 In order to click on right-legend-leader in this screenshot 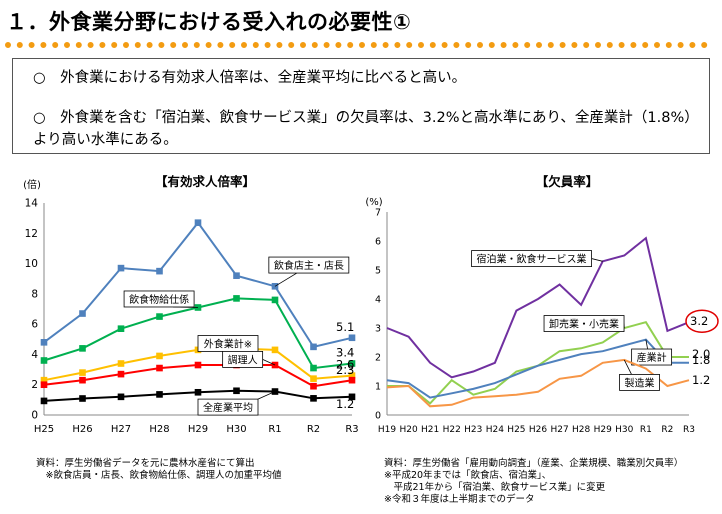, I will do `click(597, 260)`.